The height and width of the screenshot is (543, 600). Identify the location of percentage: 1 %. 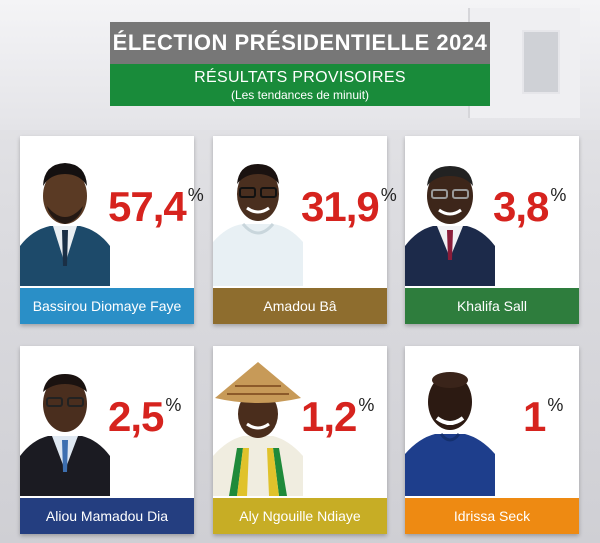
(543, 417).